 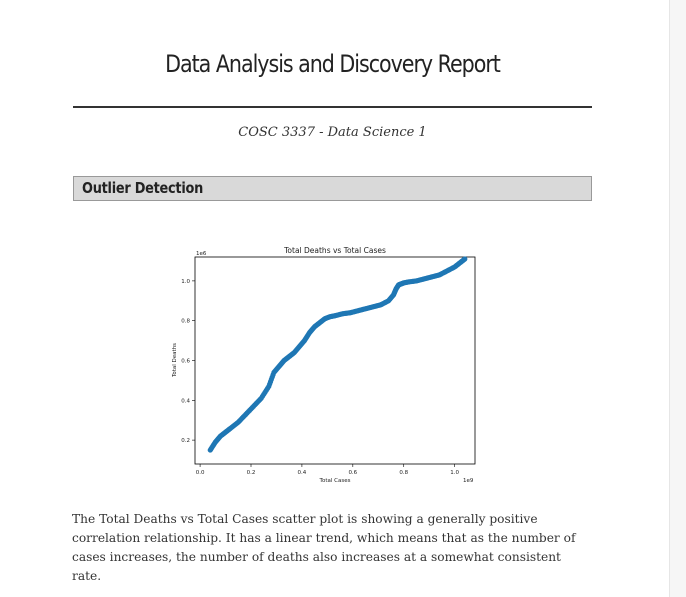 I want to click on plot-area, so click(x=335, y=360).